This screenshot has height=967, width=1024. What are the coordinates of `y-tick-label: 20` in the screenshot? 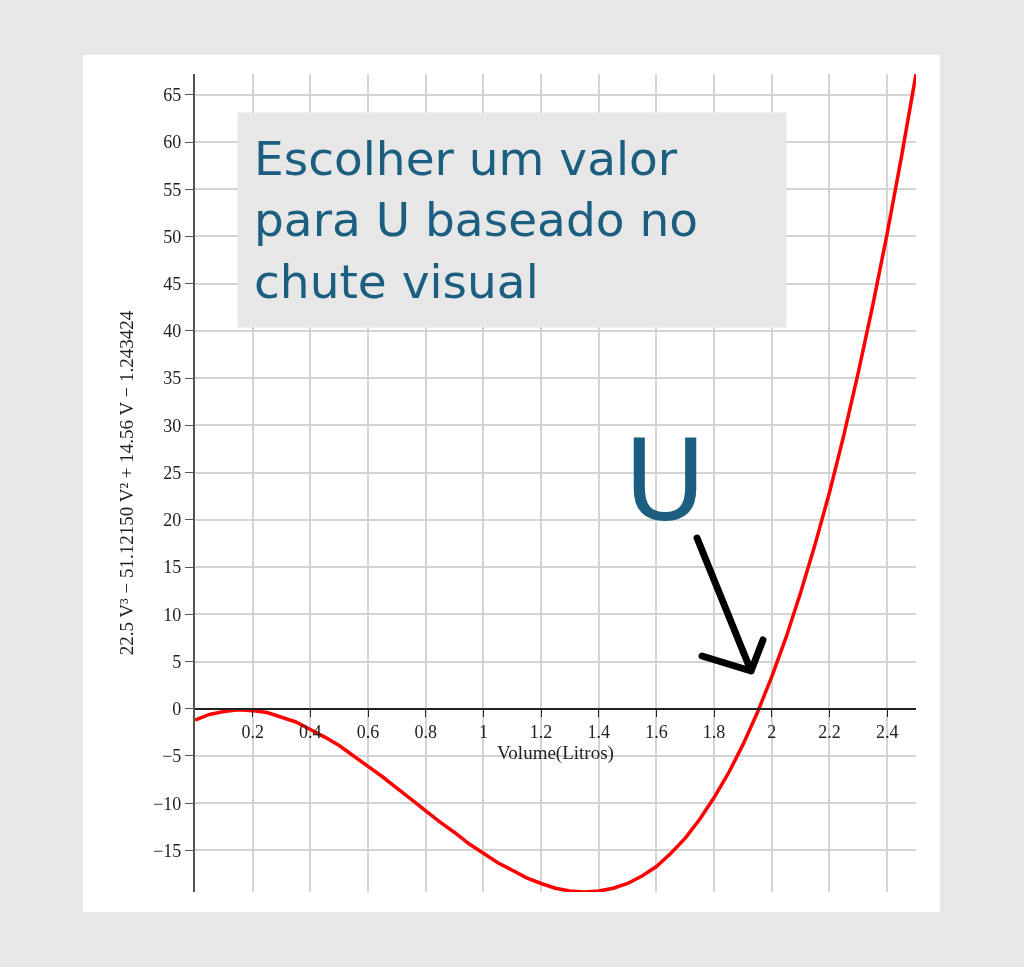 It's located at (172, 520).